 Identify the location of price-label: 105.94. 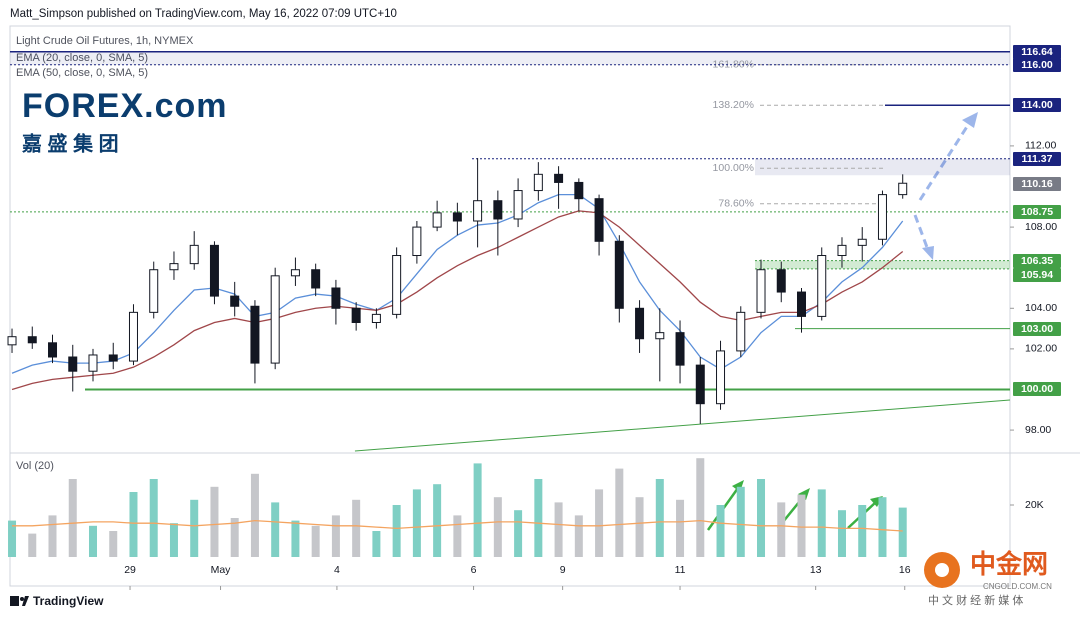
(1037, 275).